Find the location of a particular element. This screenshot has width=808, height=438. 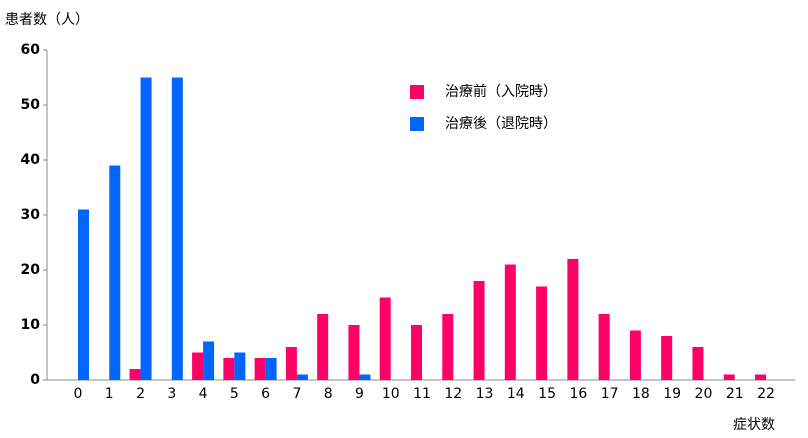

x-tick-label: 6 is located at coordinates (265, 394).